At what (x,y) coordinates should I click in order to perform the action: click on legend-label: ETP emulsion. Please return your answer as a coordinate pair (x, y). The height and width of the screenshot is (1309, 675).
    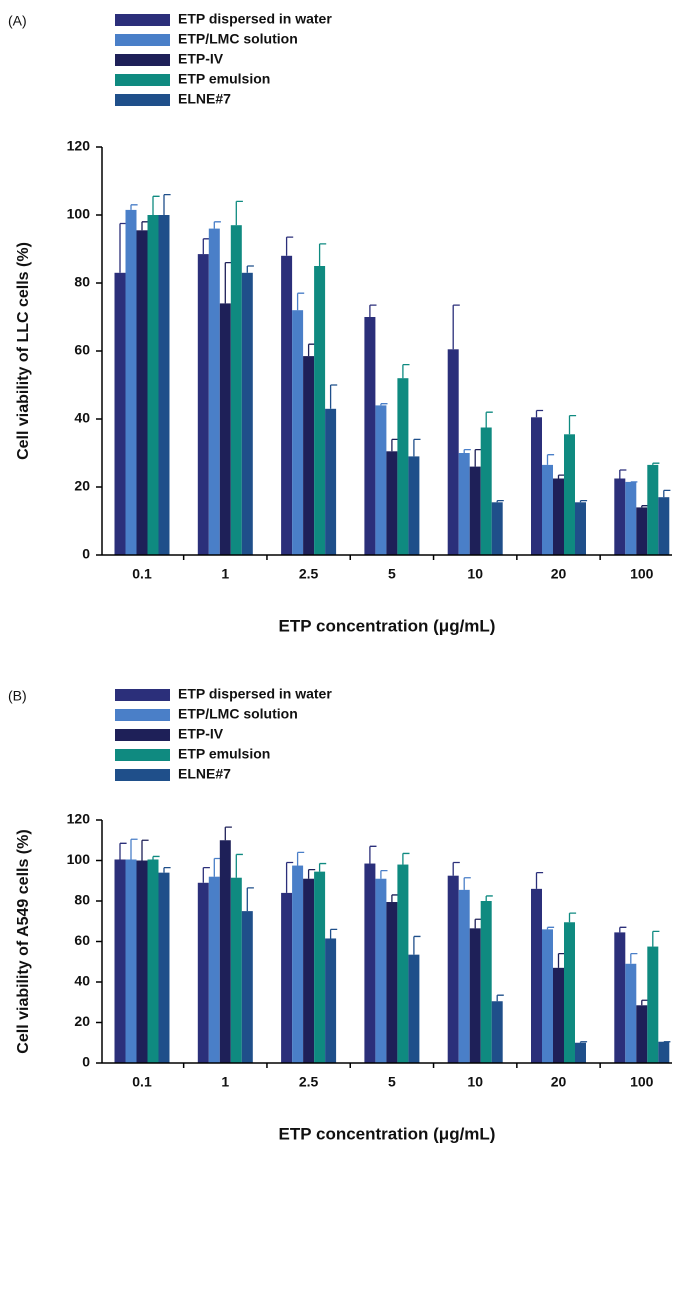
    Looking at the image, I should click on (224, 79).